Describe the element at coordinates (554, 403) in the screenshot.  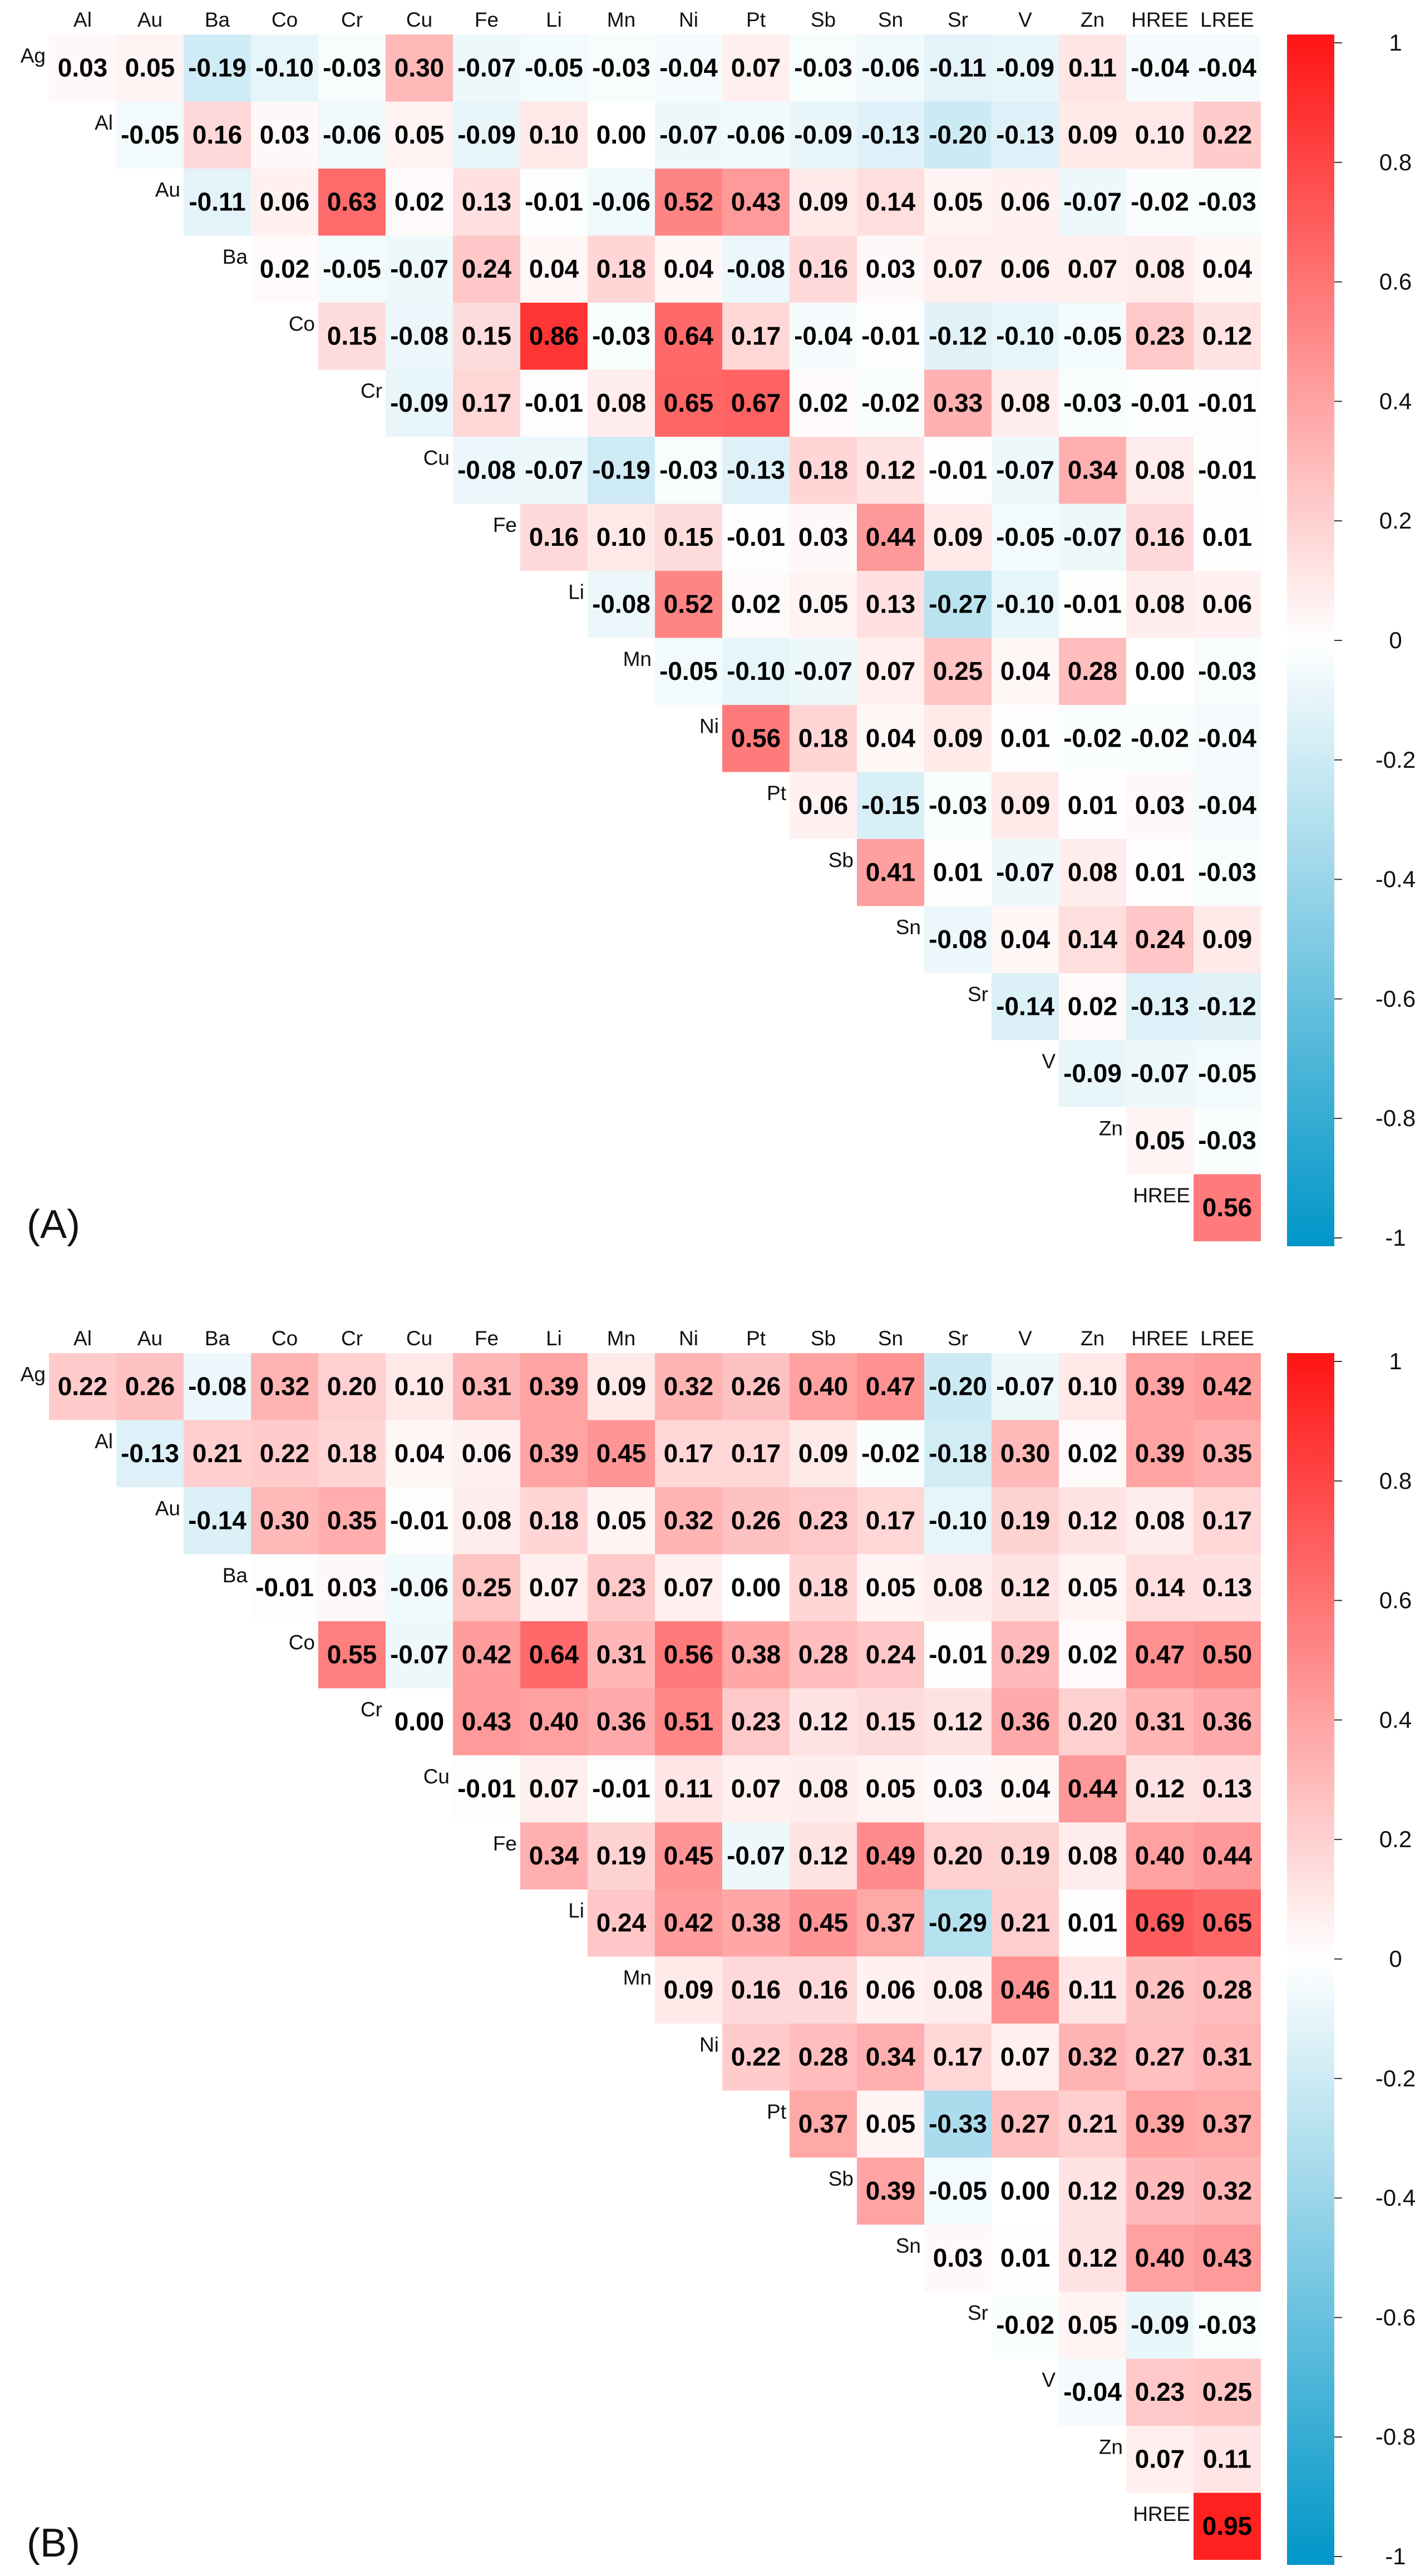
I see `cell-value: -0.01` at that location.